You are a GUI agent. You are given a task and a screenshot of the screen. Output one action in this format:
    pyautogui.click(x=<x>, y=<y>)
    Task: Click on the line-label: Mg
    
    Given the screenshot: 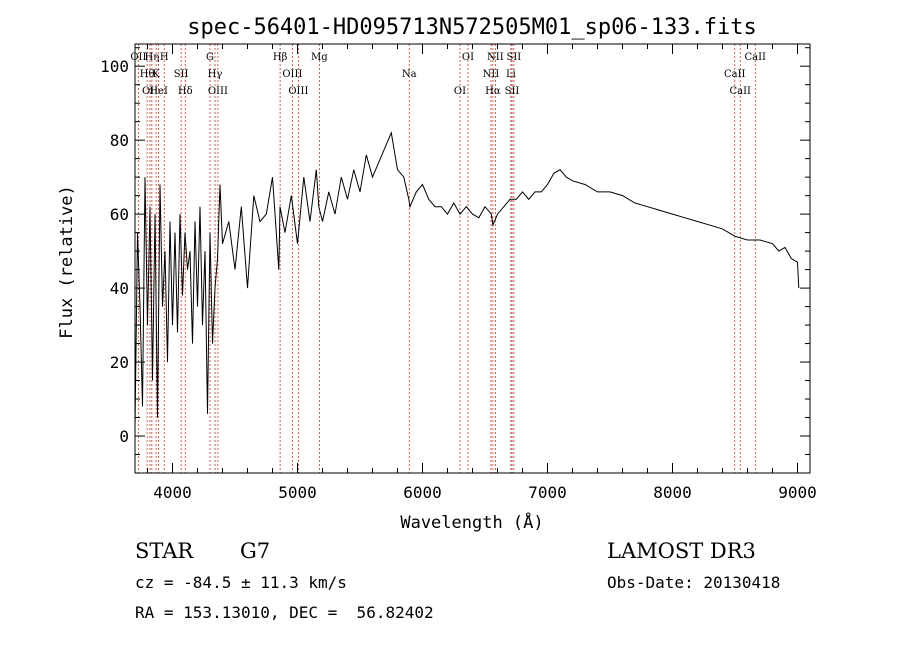 What is the action you would take?
    pyautogui.click(x=319, y=57)
    